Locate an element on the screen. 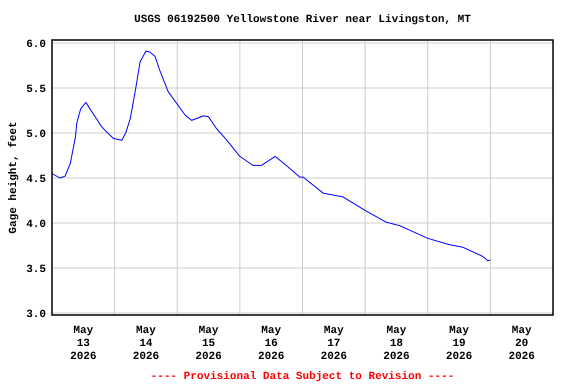 The height and width of the screenshot is (384, 576). x-tick-label: May 14 2026 is located at coordinates (146, 344).